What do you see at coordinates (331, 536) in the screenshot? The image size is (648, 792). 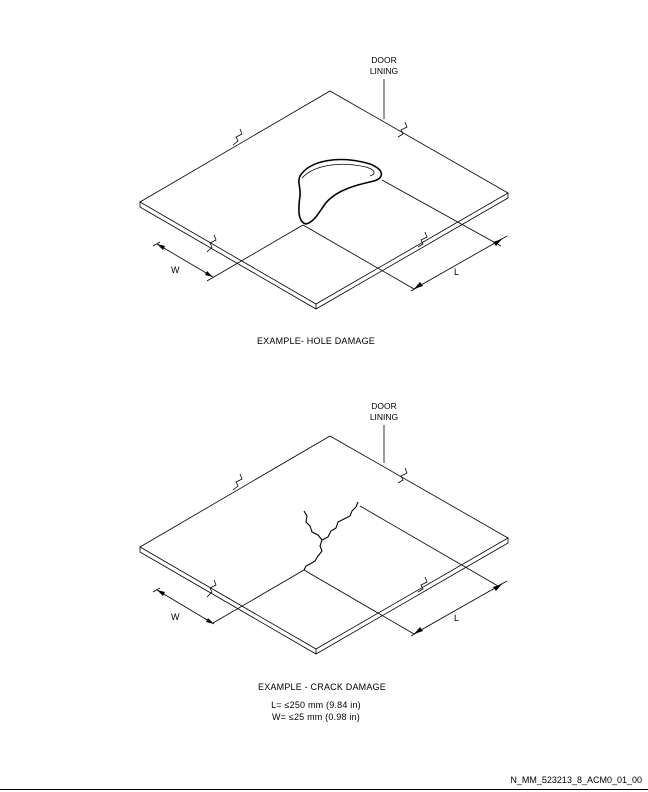 I see `crack-line` at bounding box center [331, 536].